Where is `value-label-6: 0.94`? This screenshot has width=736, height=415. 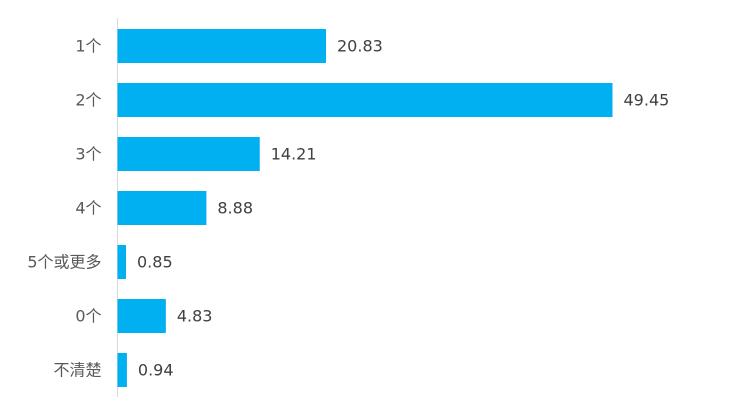 value-label-6: 0.94 is located at coordinates (156, 370).